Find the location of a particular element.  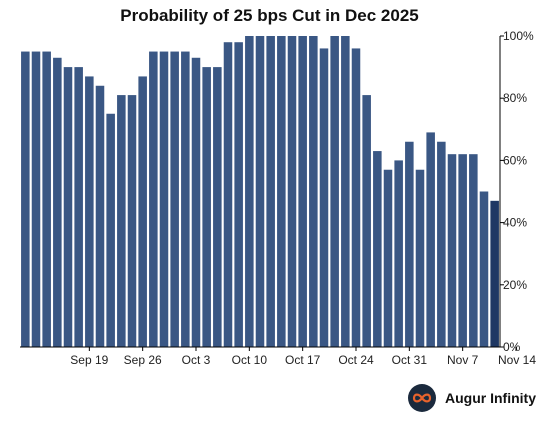

brand-watermark: Augur Infinity is located at coordinates (472, 398).